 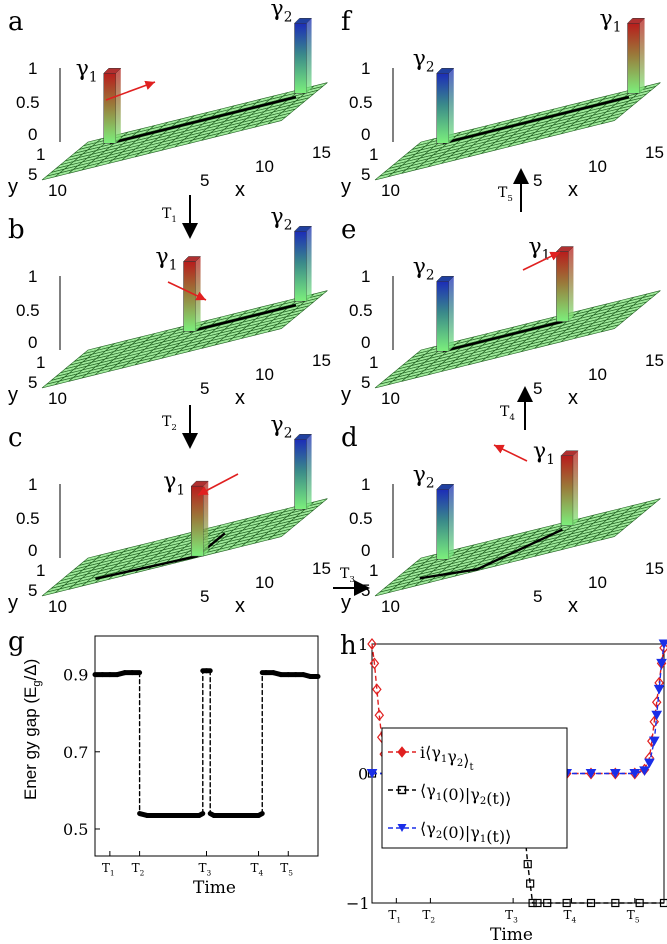 I want to click on x-tick-label: T2, so click(x=428, y=916).